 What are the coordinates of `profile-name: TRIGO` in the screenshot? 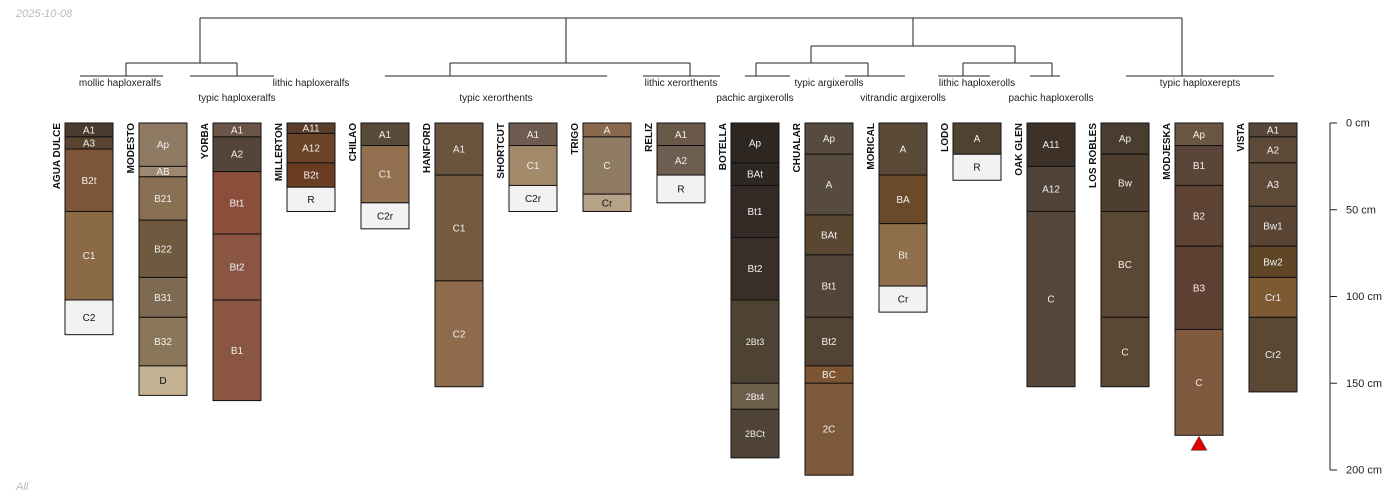 It's located at (575, 139).